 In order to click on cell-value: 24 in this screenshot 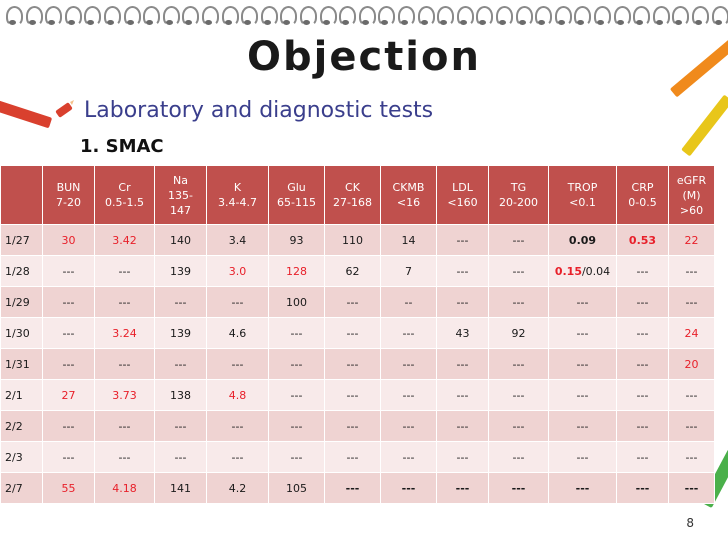, I will do `click(691, 333)`.